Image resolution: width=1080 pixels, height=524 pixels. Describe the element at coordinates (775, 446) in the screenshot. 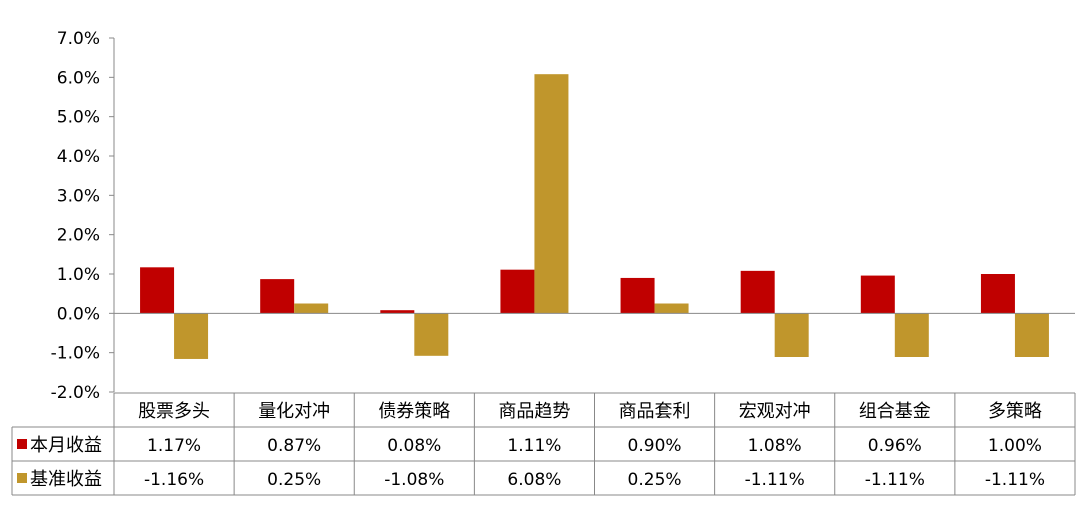

I see `data-label: 1.08%` at that location.